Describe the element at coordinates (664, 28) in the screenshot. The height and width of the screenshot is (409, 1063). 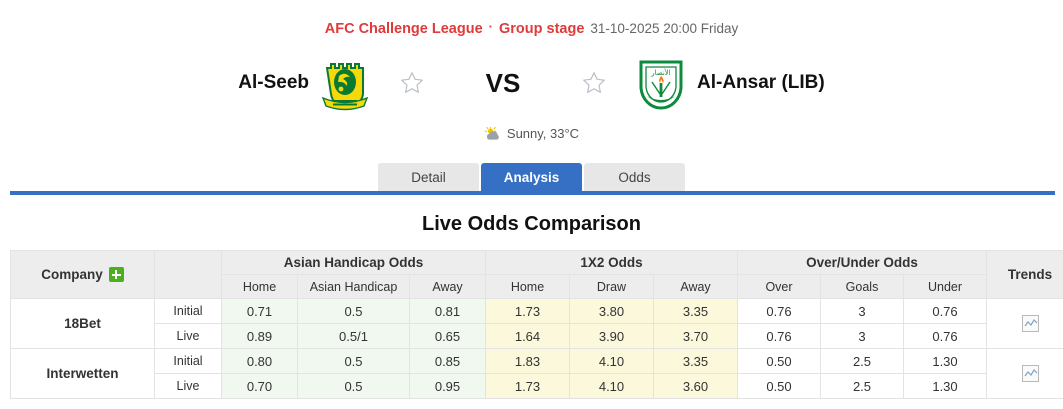
I see `match-datetime: 31-10-2025 20:00 Friday` at that location.